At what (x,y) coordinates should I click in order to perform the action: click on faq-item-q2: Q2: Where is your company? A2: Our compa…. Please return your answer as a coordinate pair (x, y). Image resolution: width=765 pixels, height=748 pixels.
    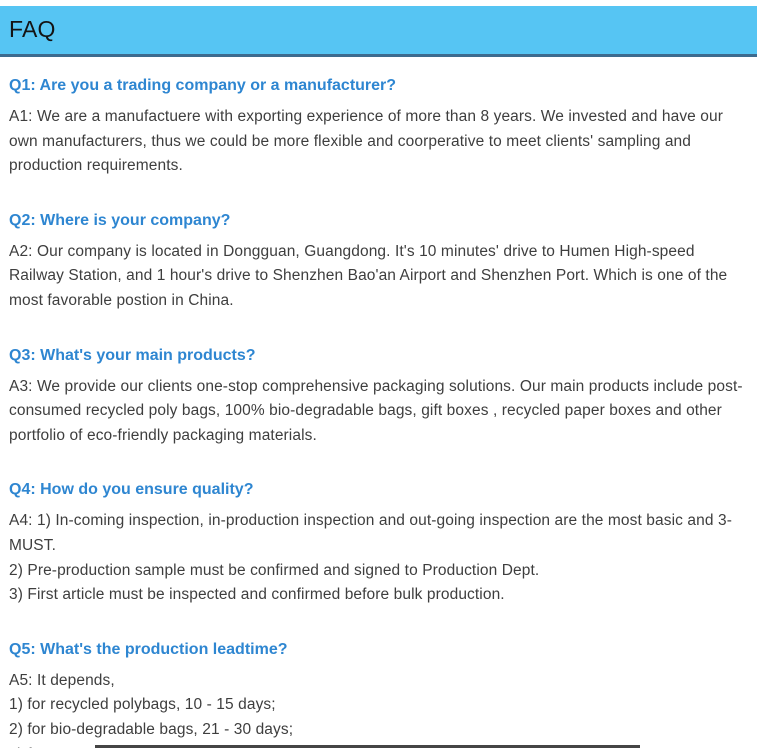
    Looking at the image, I should click on (379, 262).